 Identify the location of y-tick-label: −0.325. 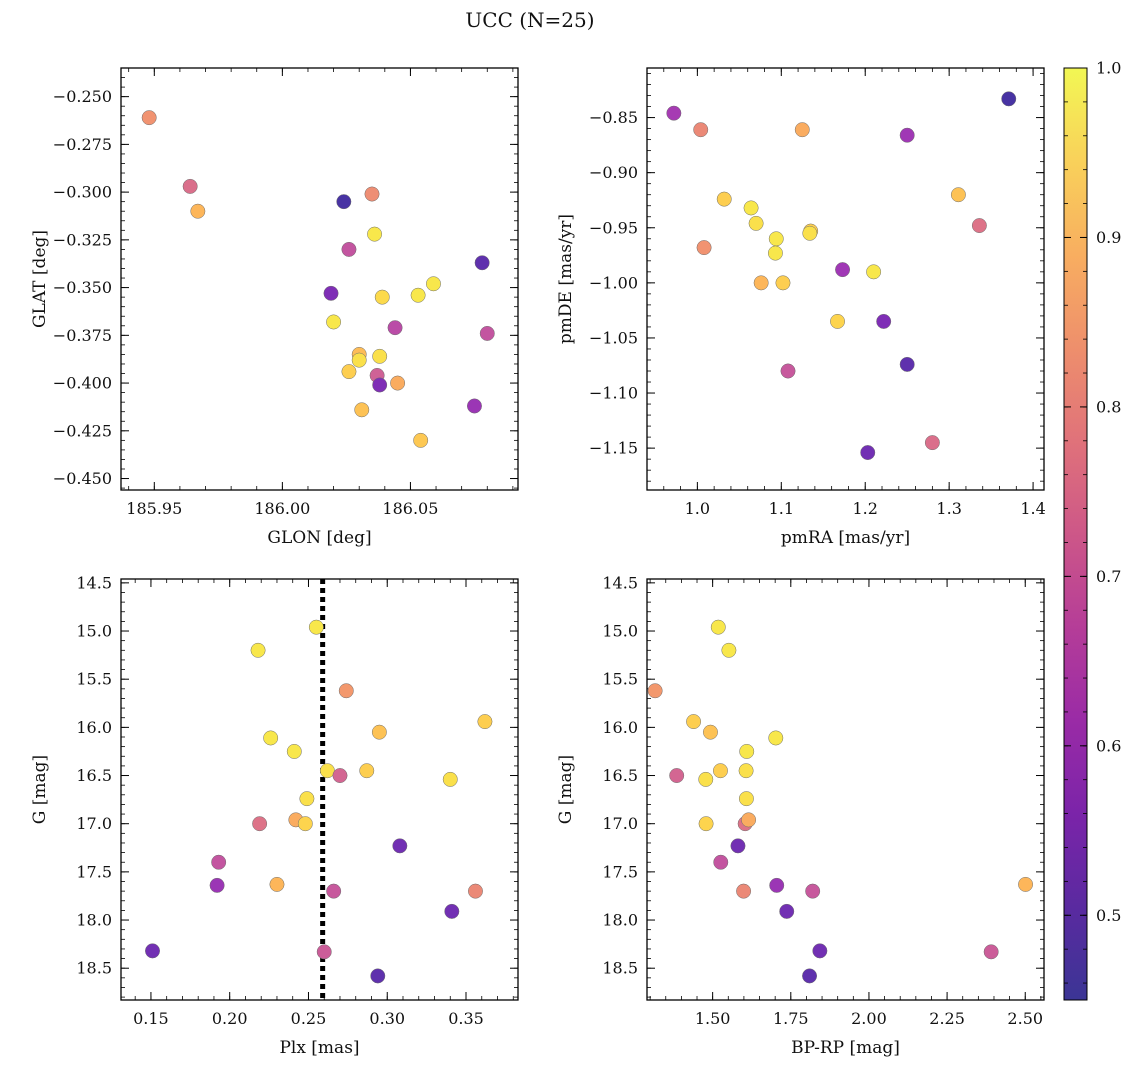
(82, 239).